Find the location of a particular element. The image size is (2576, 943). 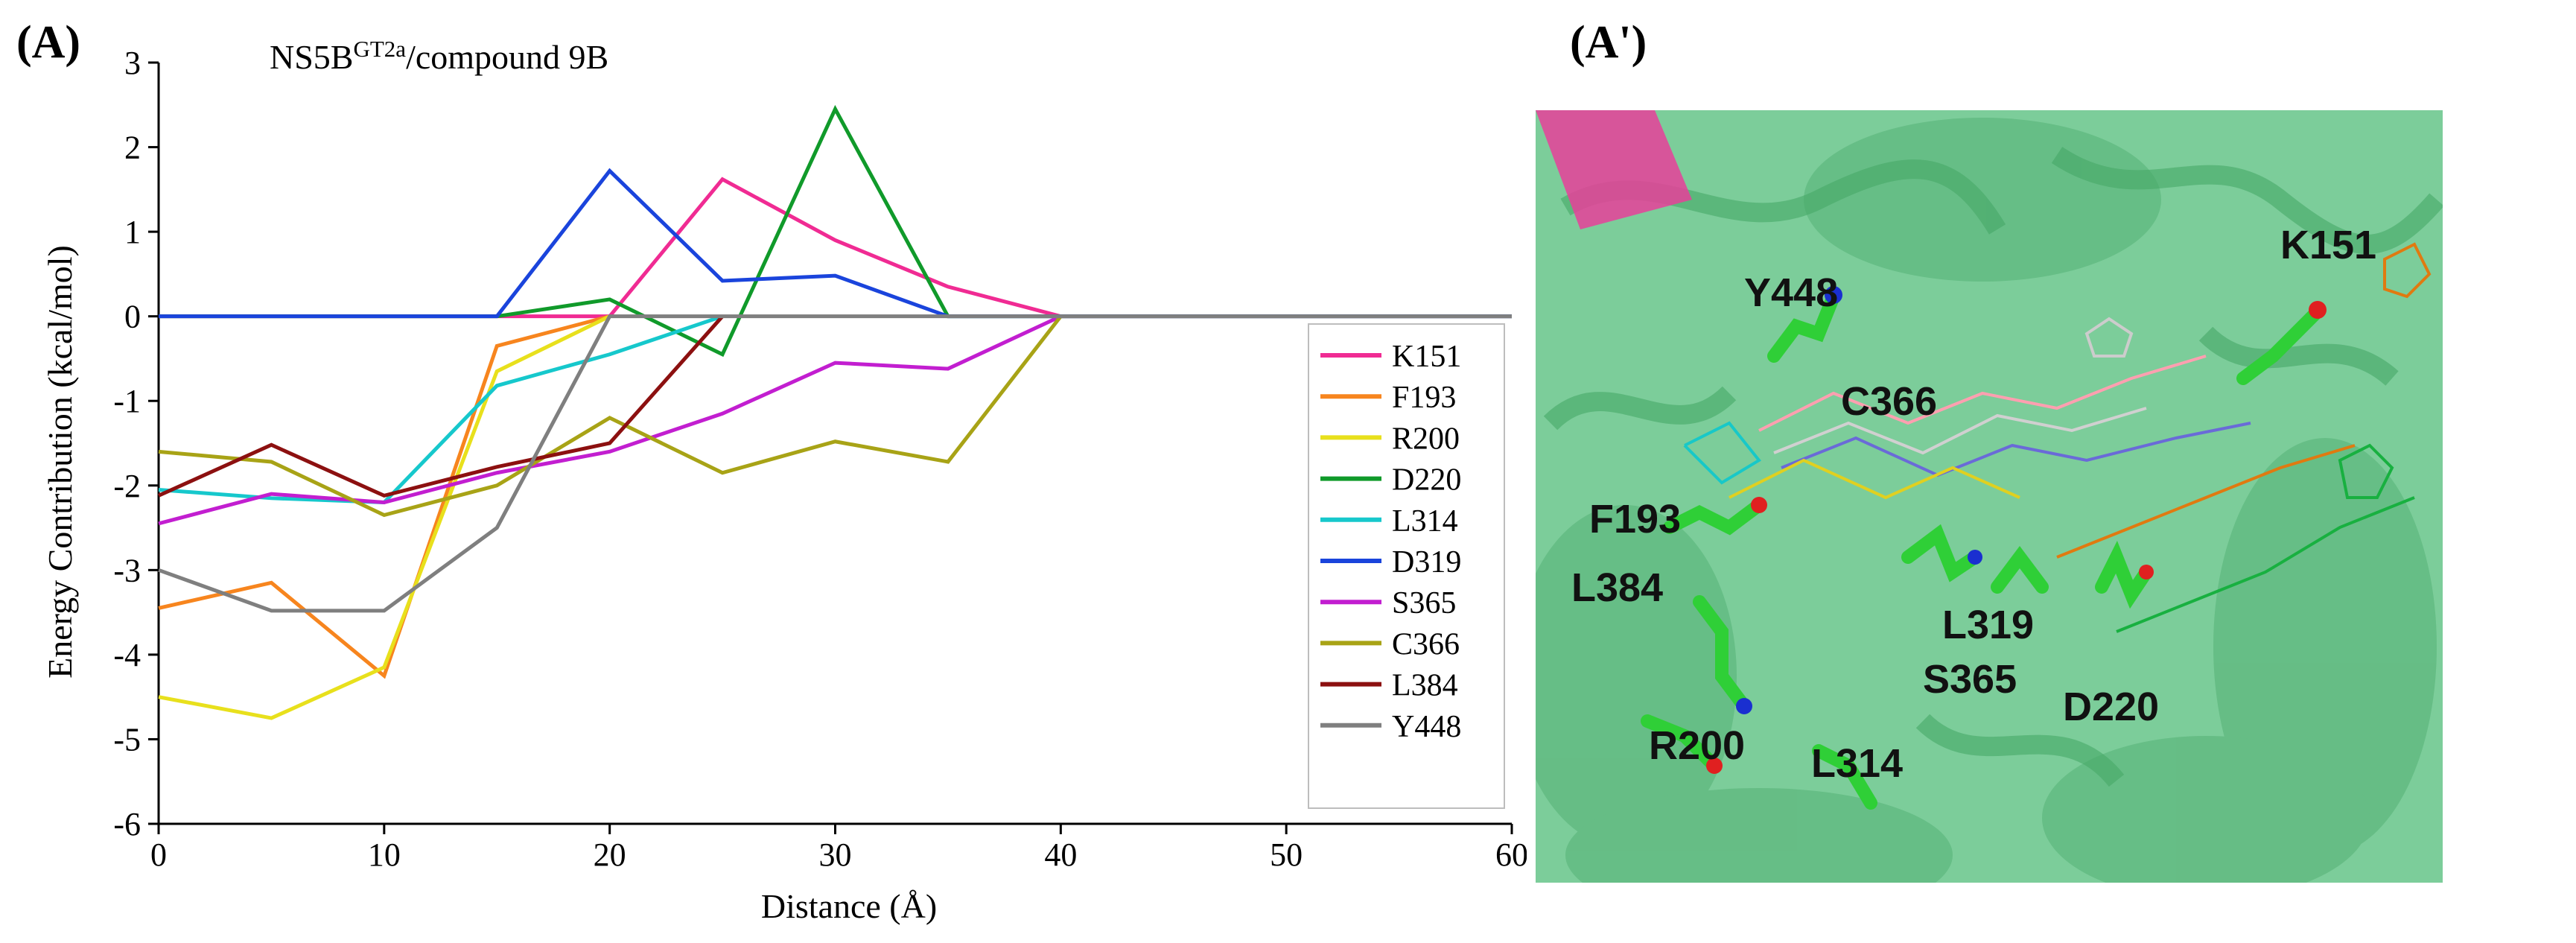

atom-caps is located at coordinates (2016, 530).